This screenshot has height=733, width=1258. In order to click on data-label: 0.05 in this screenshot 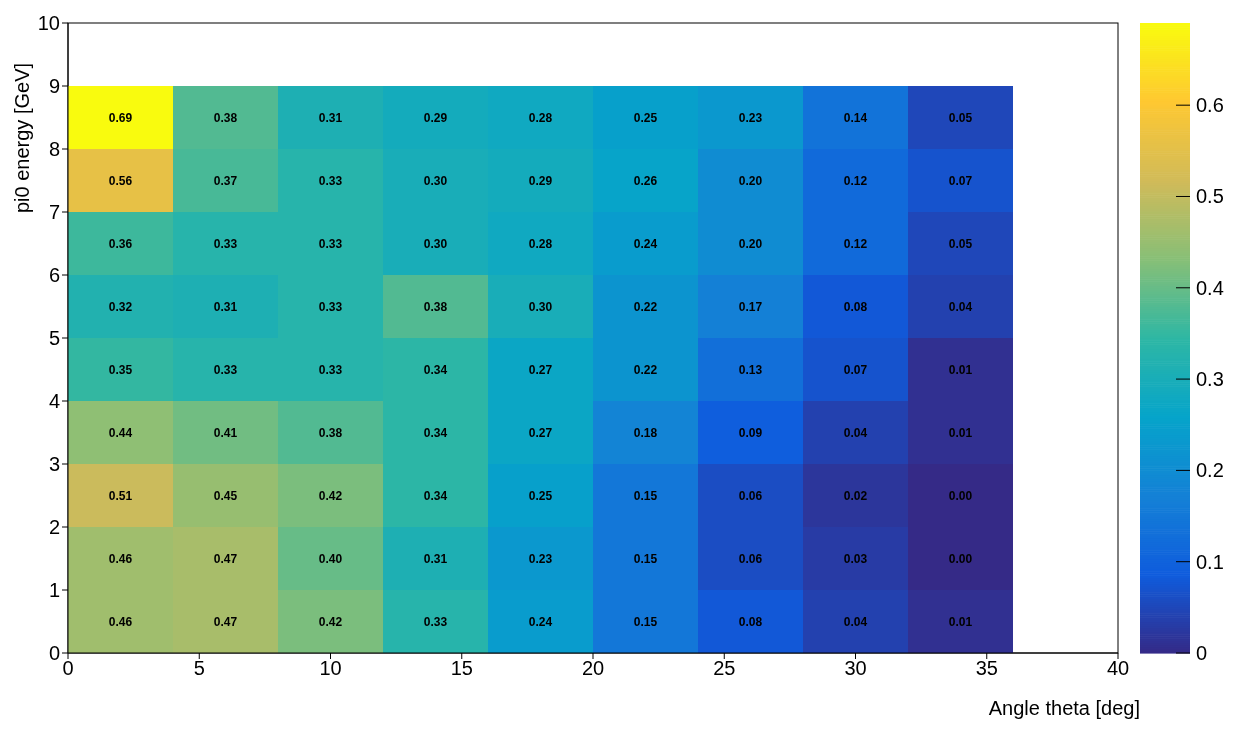, I will do `click(960, 243)`.